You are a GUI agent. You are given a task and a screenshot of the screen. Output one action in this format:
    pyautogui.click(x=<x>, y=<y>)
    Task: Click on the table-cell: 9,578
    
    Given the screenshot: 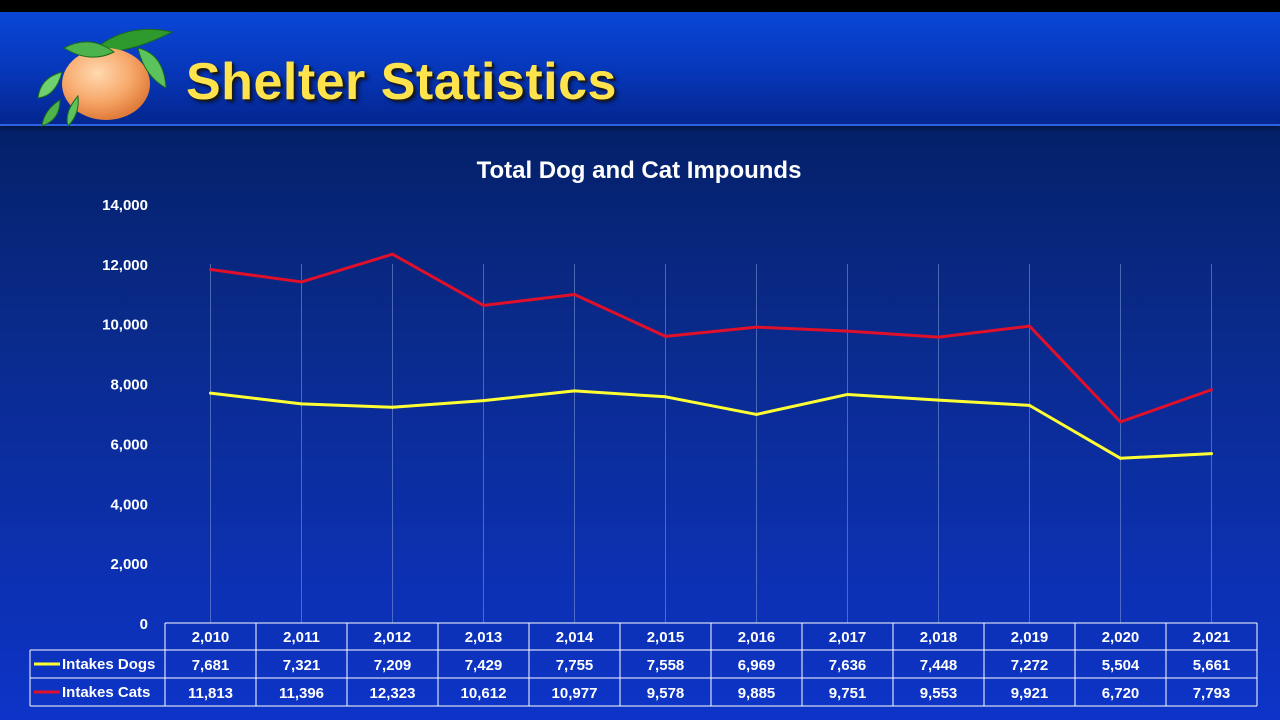 What is the action you would take?
    pyautogui.click(x=666, y=693)
    